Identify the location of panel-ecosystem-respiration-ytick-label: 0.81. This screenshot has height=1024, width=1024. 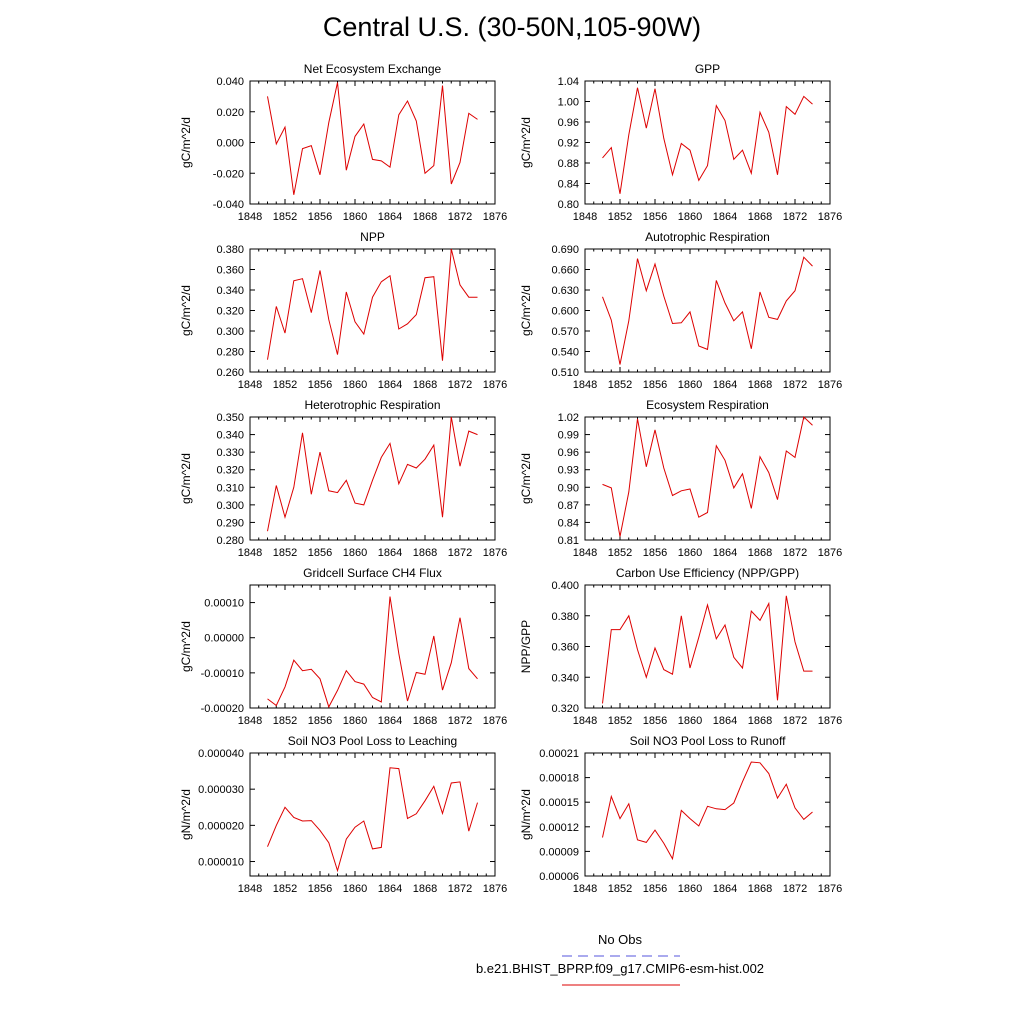
(568, 541).